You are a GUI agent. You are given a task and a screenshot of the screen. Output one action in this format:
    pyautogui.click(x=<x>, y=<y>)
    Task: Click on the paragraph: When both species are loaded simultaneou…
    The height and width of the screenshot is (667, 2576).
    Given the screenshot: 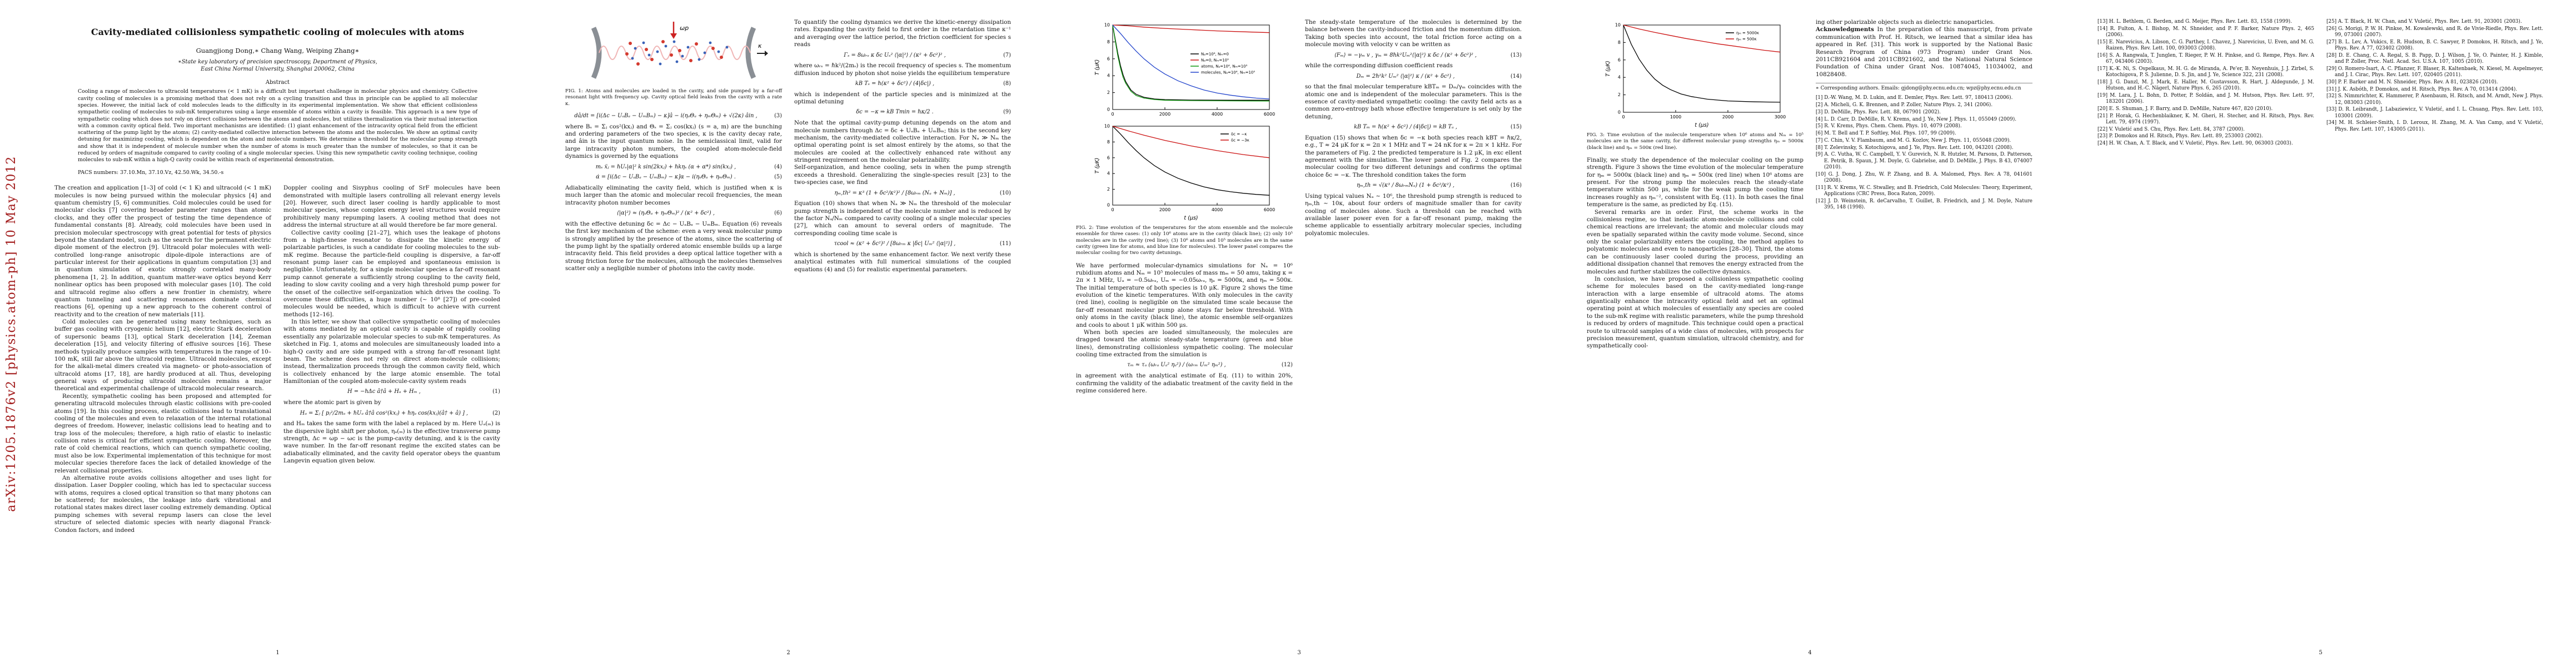 What is the action you would take?
    pyautogui.click(x=1184, y=343)
    